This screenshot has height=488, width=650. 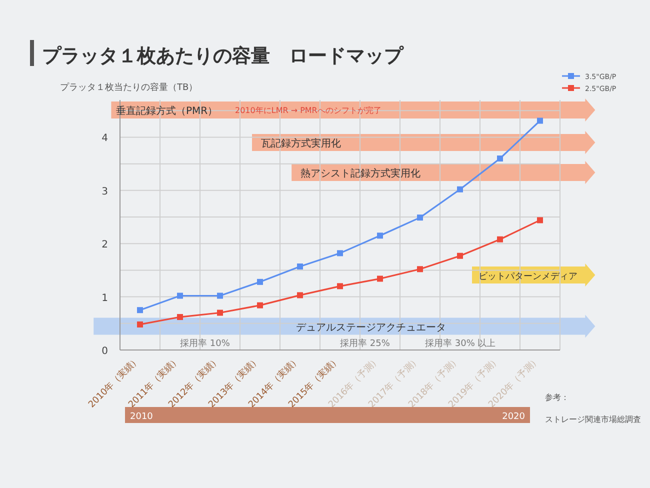 What do you see at coordinates (371, 328) in the screenshot?
I see `annotation: デュアルステージアクチュエータ` at bounding box center [371, 328].